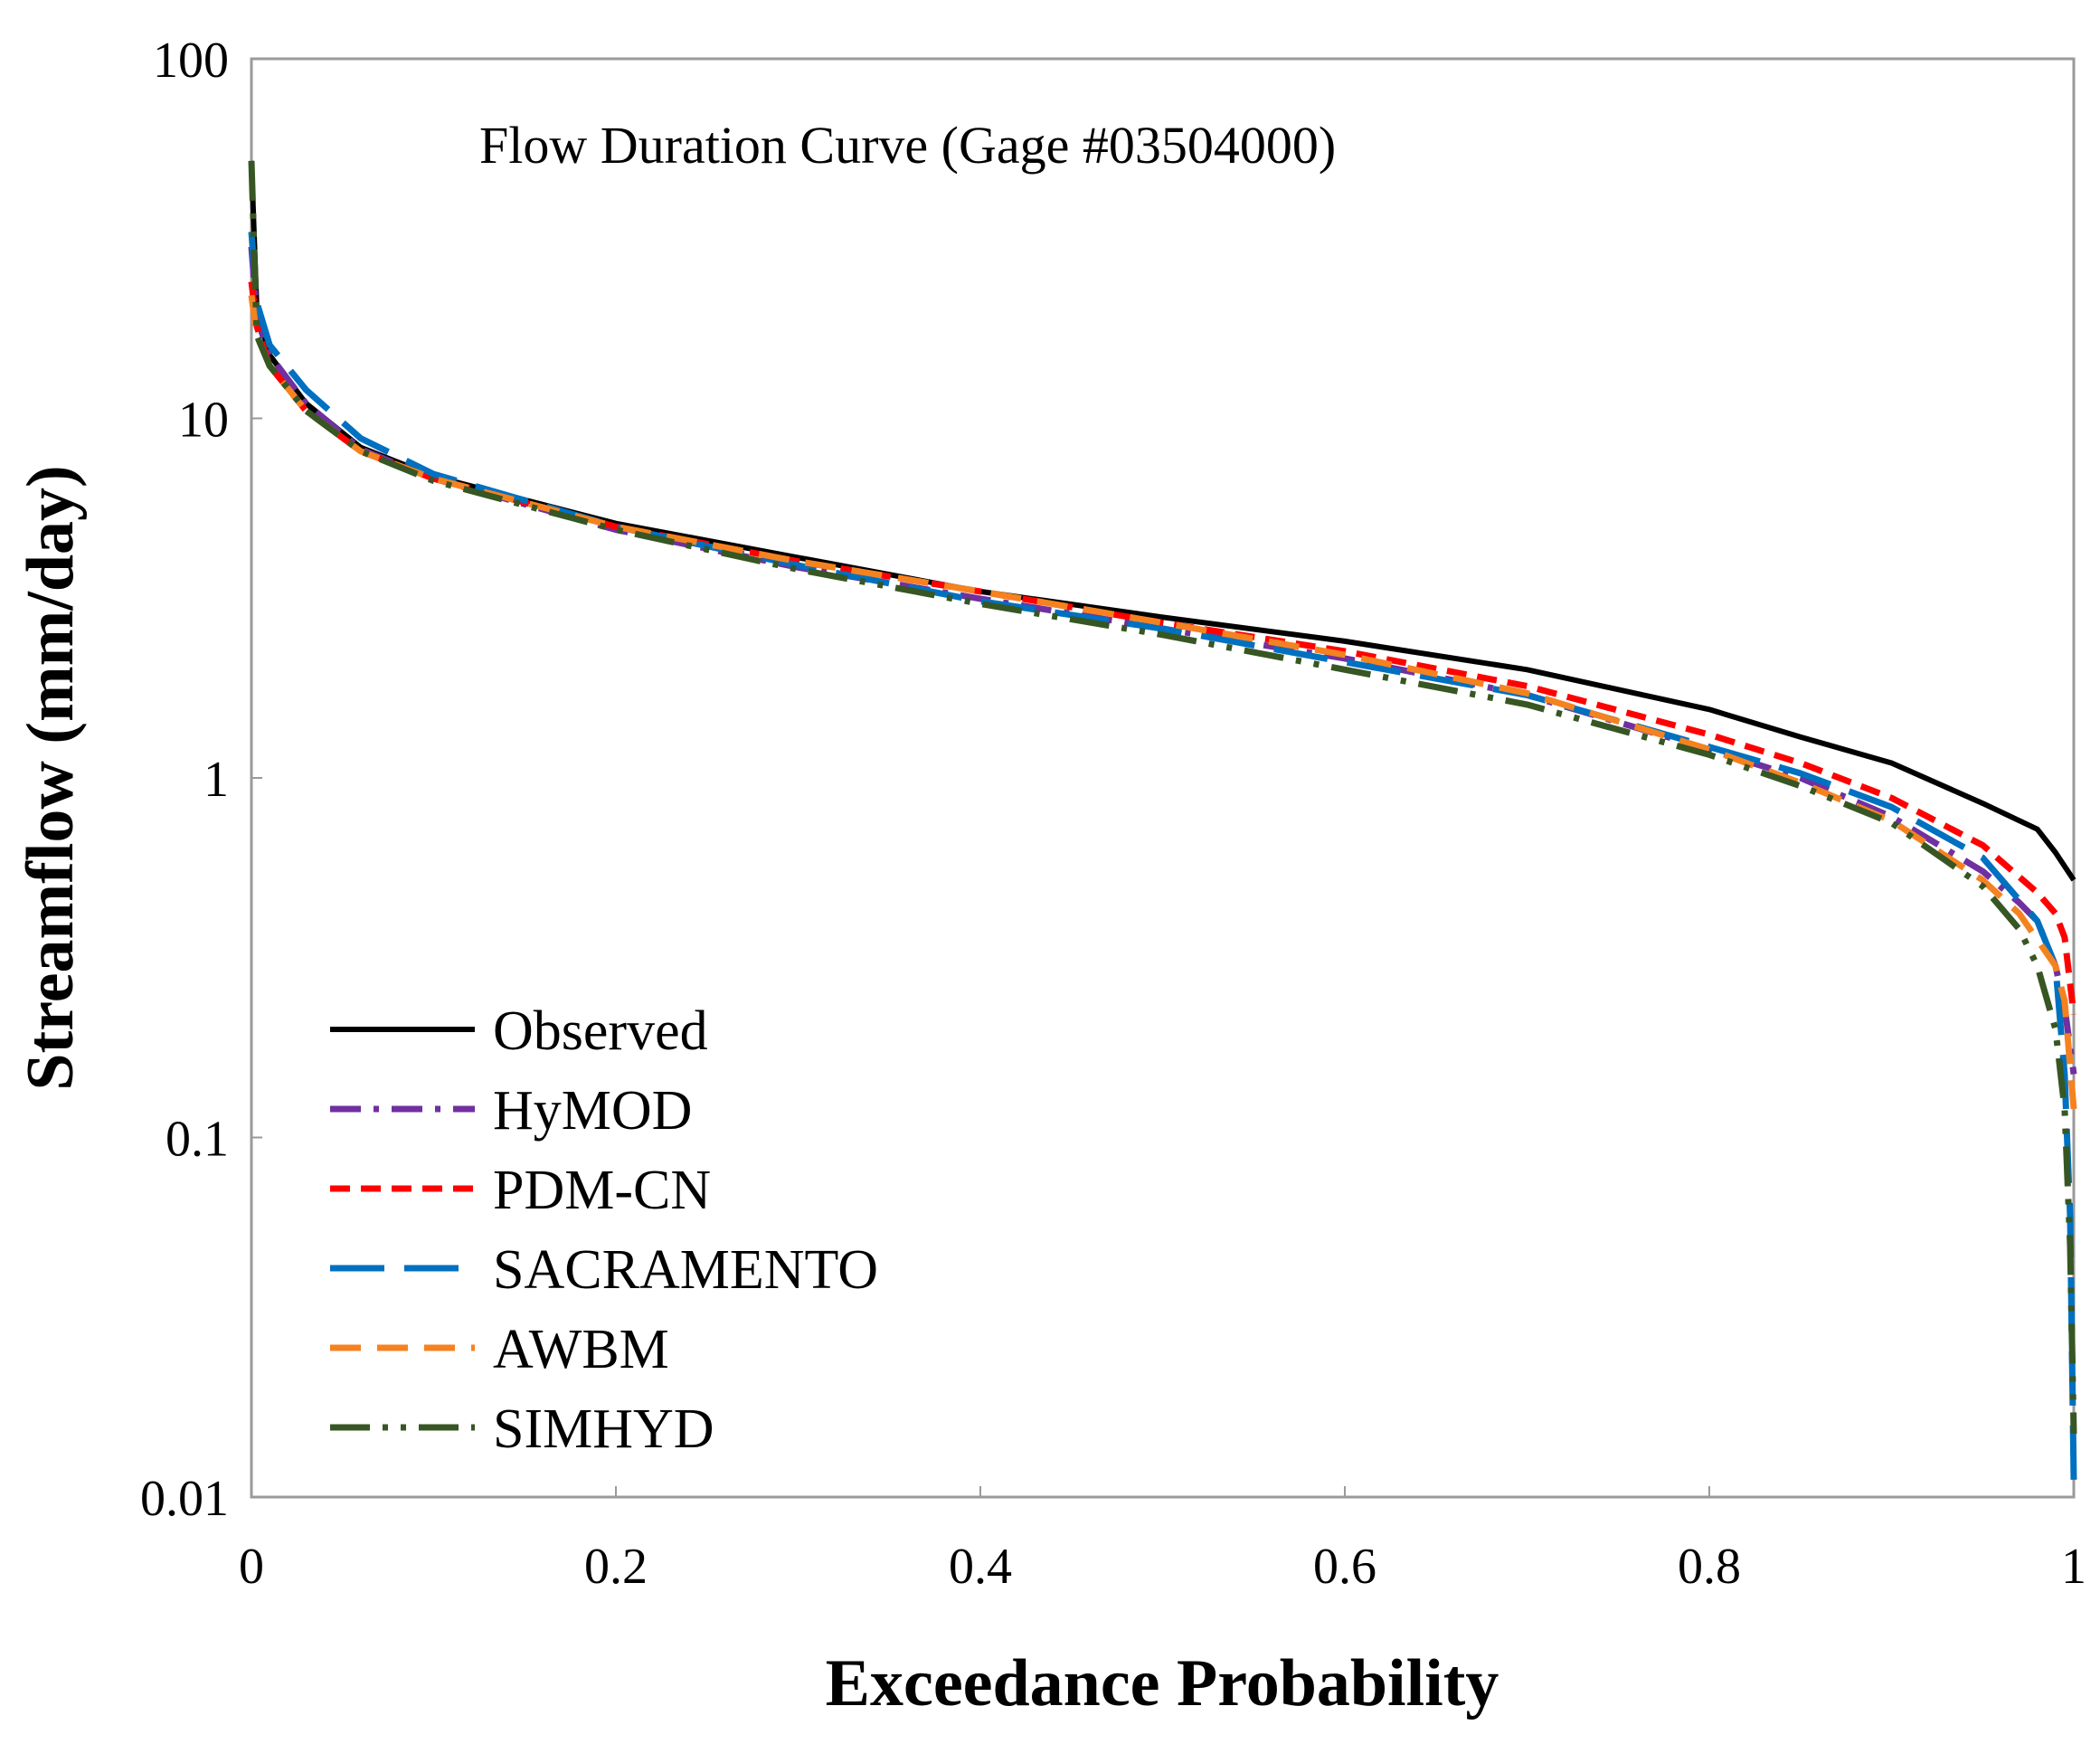 The image size is (2100, 1744). I want to click on y-tick-label: 0.1, so click(197, 1140).